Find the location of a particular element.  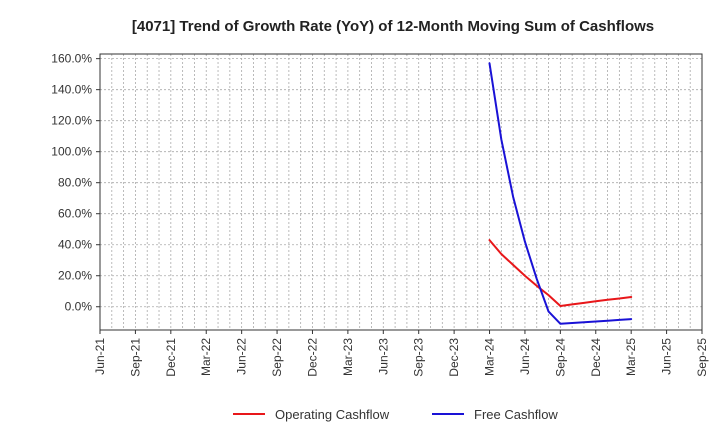

y-tick-label: 100.0% is located at coordinates (71, 152).